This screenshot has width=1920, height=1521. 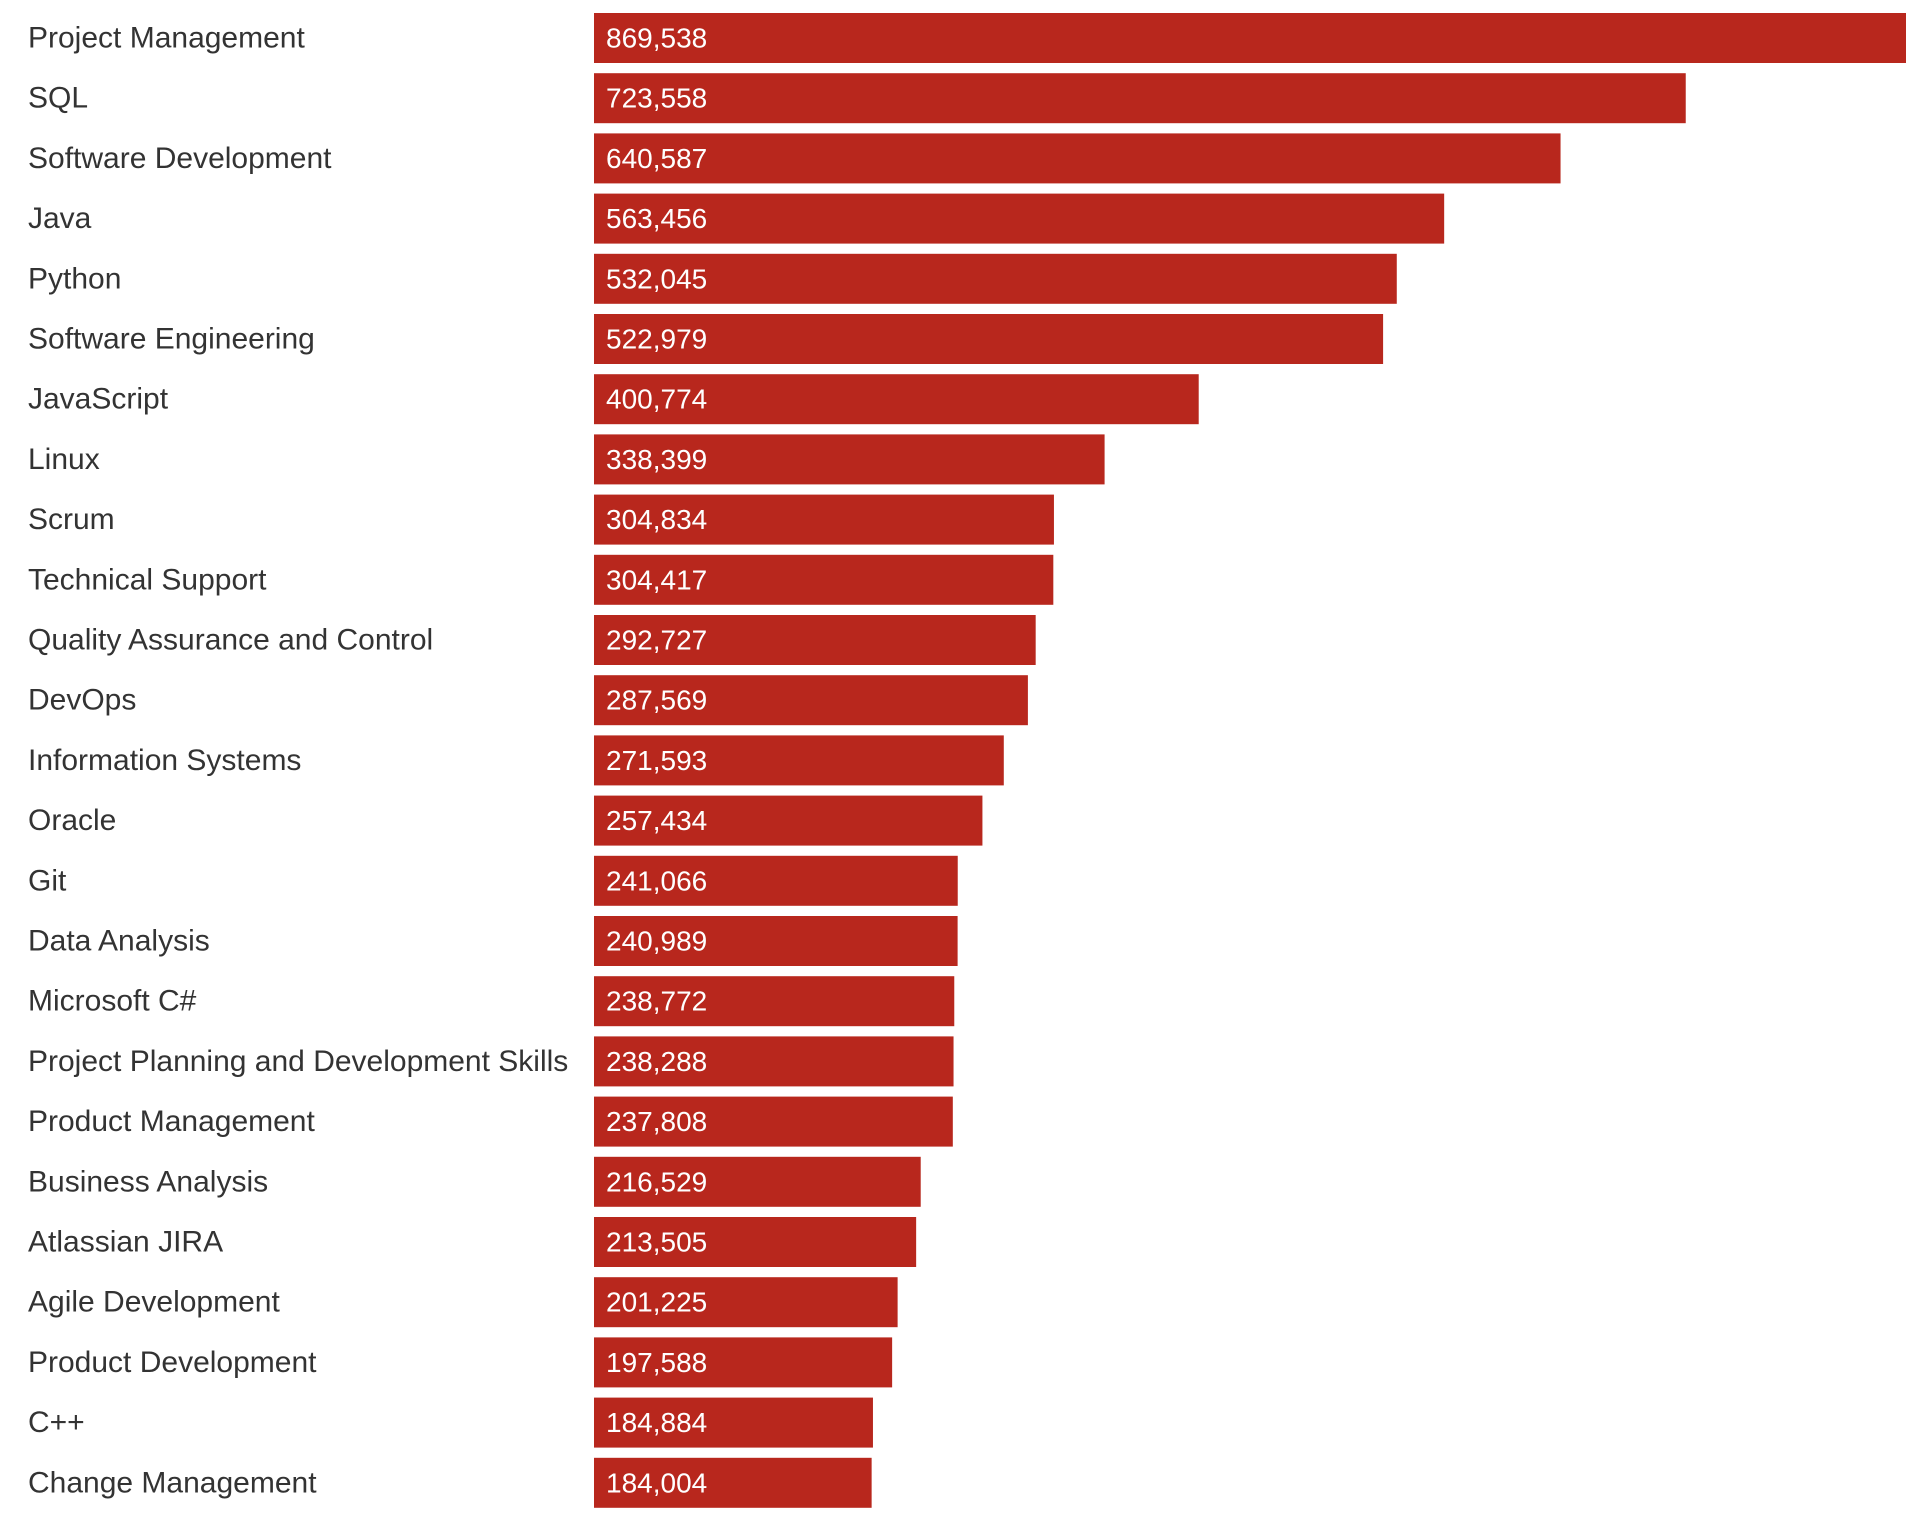 What do you see at coordinates (656, 640) in the screenshot?
I see `value-label: 292,727` at bounding box center [656, 640].